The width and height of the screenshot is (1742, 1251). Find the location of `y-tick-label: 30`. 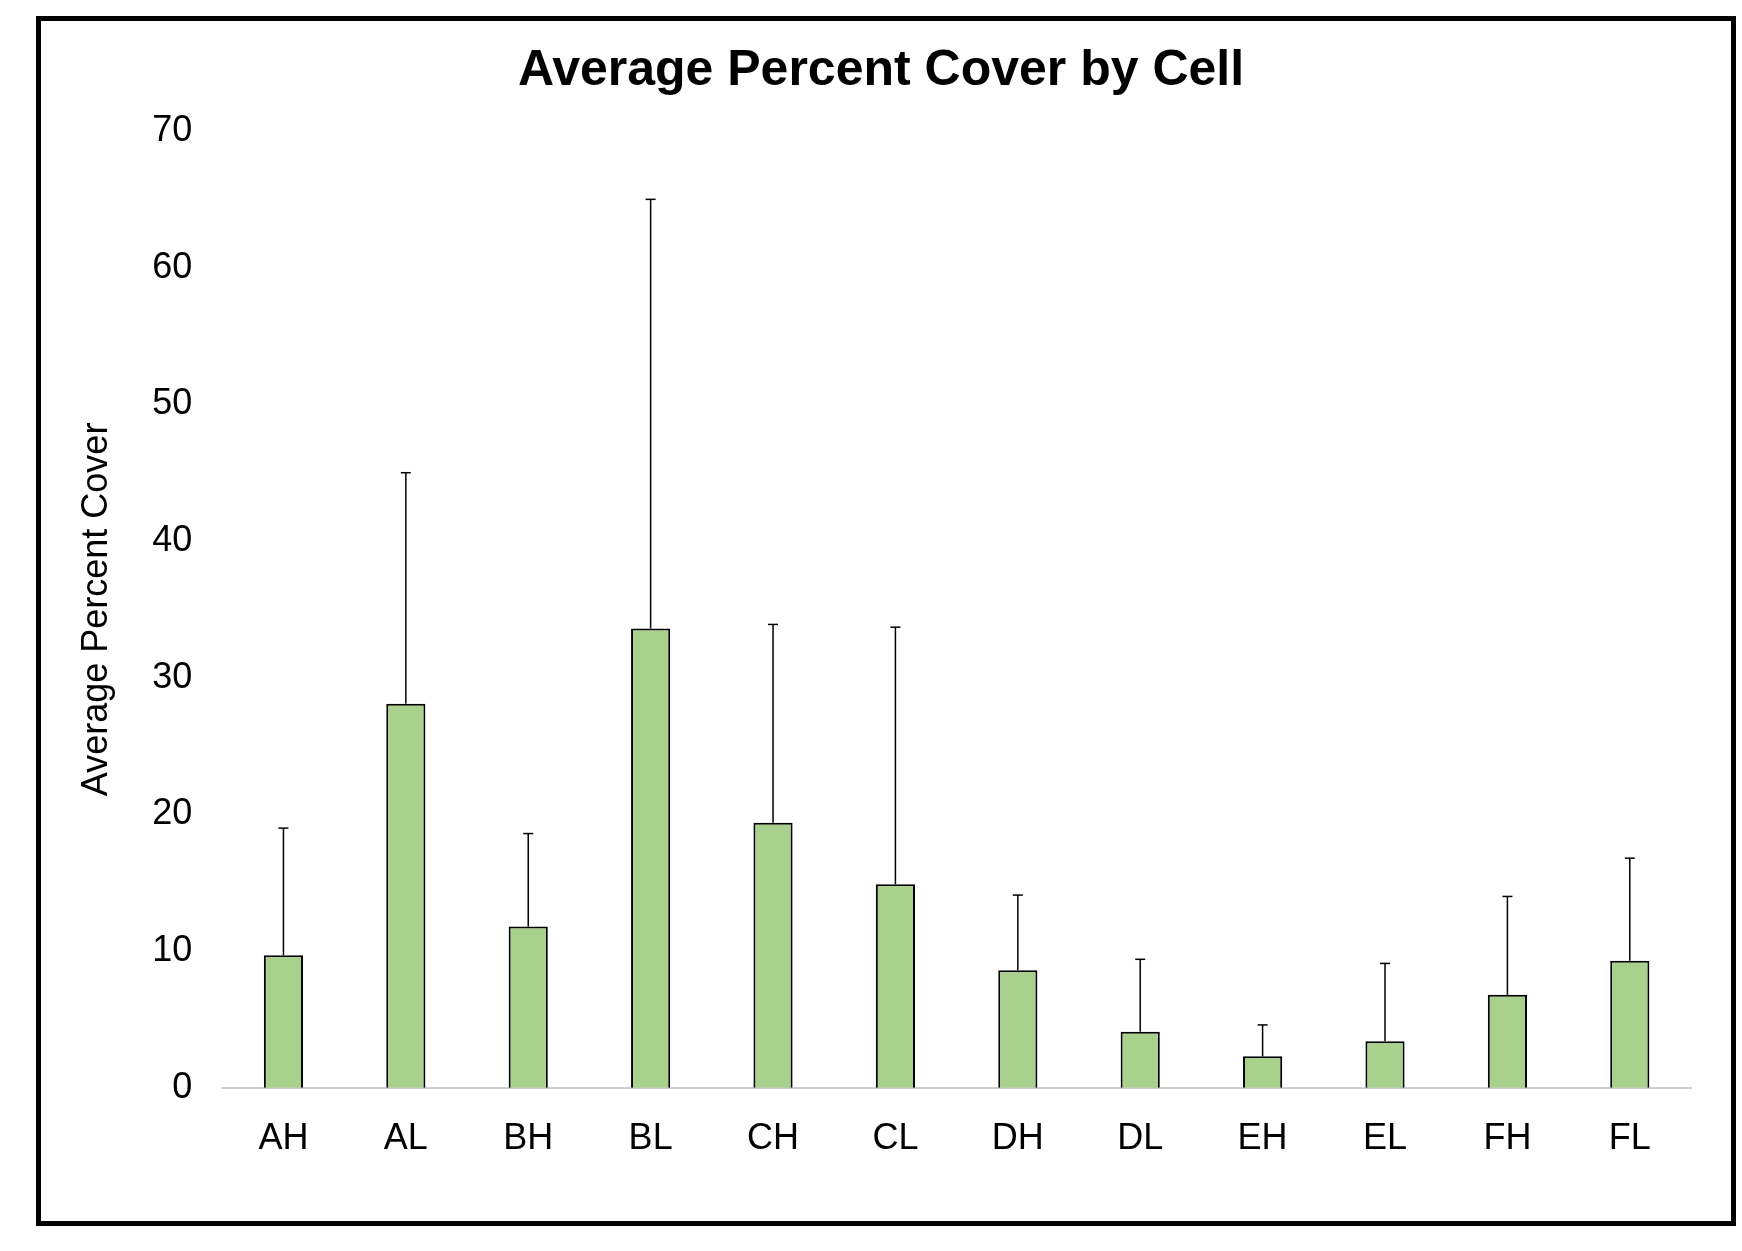

y-tick-label: 30 is located at coordinates (172, 675).